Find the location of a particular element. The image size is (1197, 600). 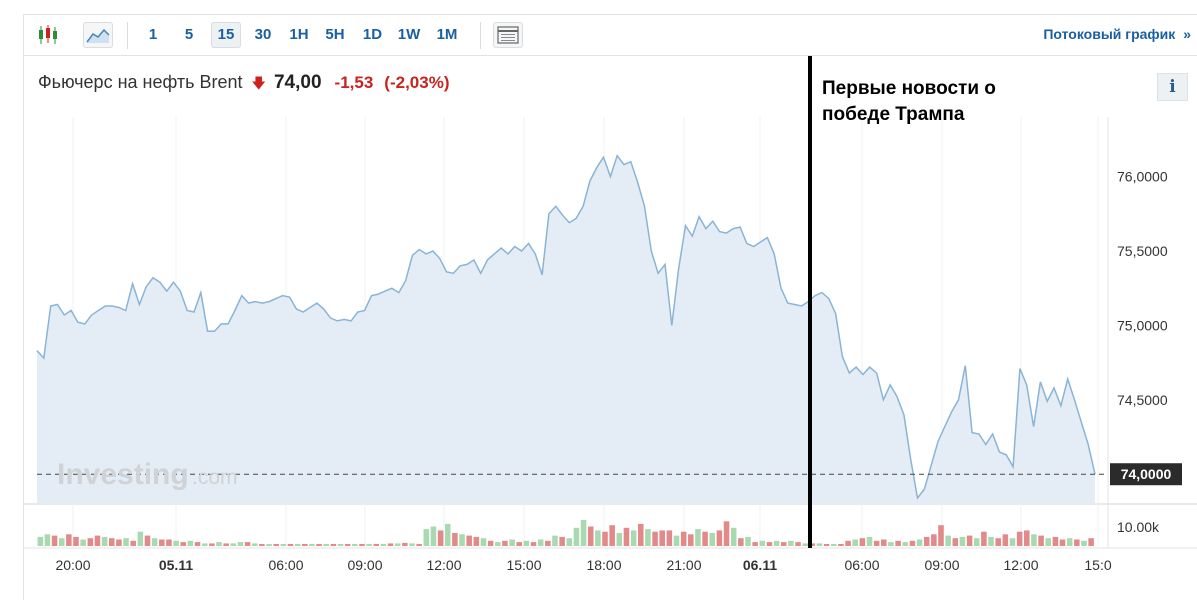

x-tick-label: 05.11 is located at coordinates (176, 565).